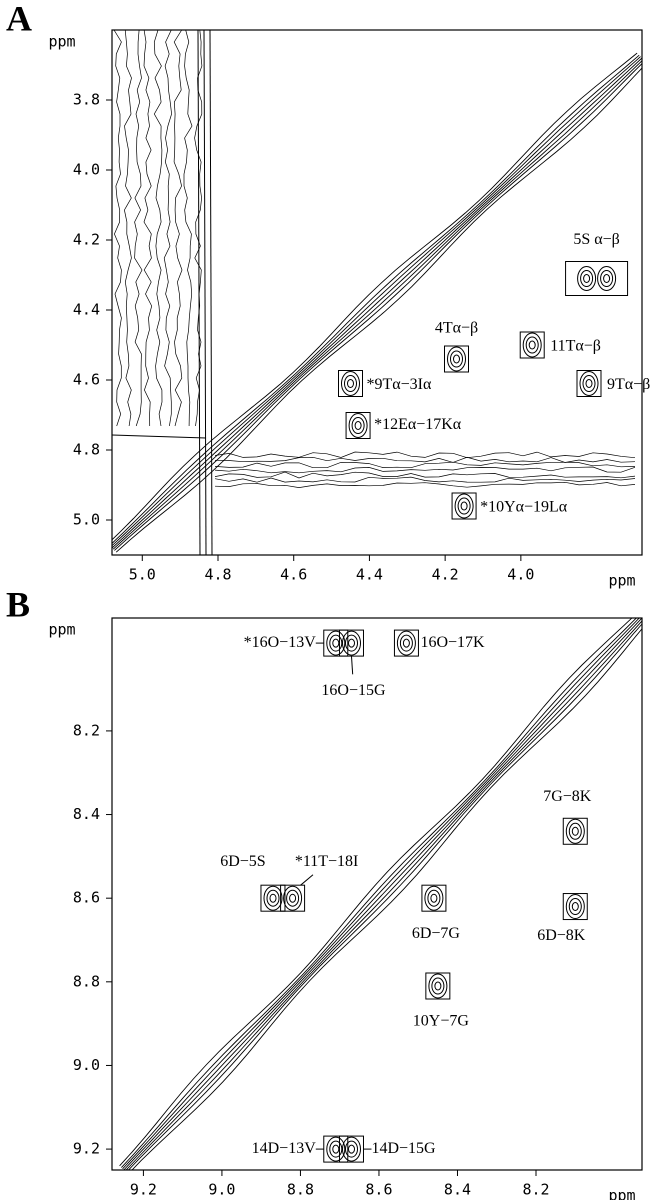 The width and height of the screenshot is (650, 1200). What do you see at coordinates (86, 814) in the screenshot?
I see `y-tick-label: 8.4` at bounding box center [86, 814].